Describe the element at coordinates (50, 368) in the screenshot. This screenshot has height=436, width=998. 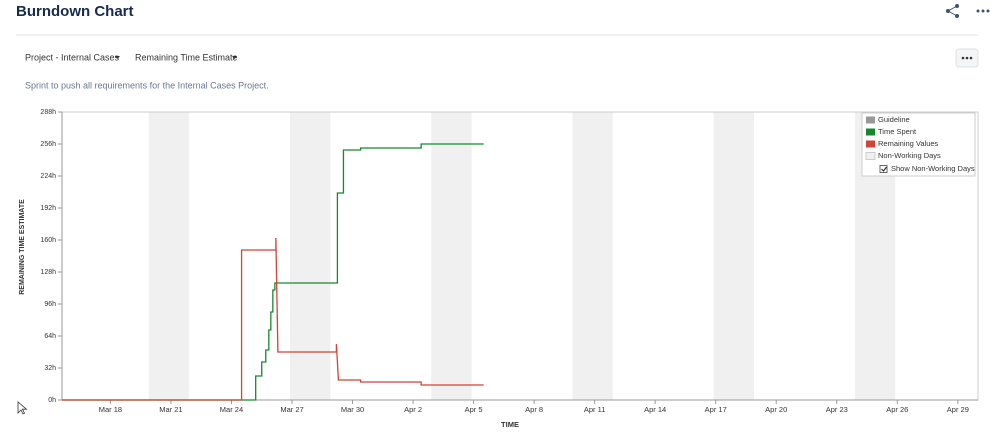
I see `y-tick-label: 32h` at that location.